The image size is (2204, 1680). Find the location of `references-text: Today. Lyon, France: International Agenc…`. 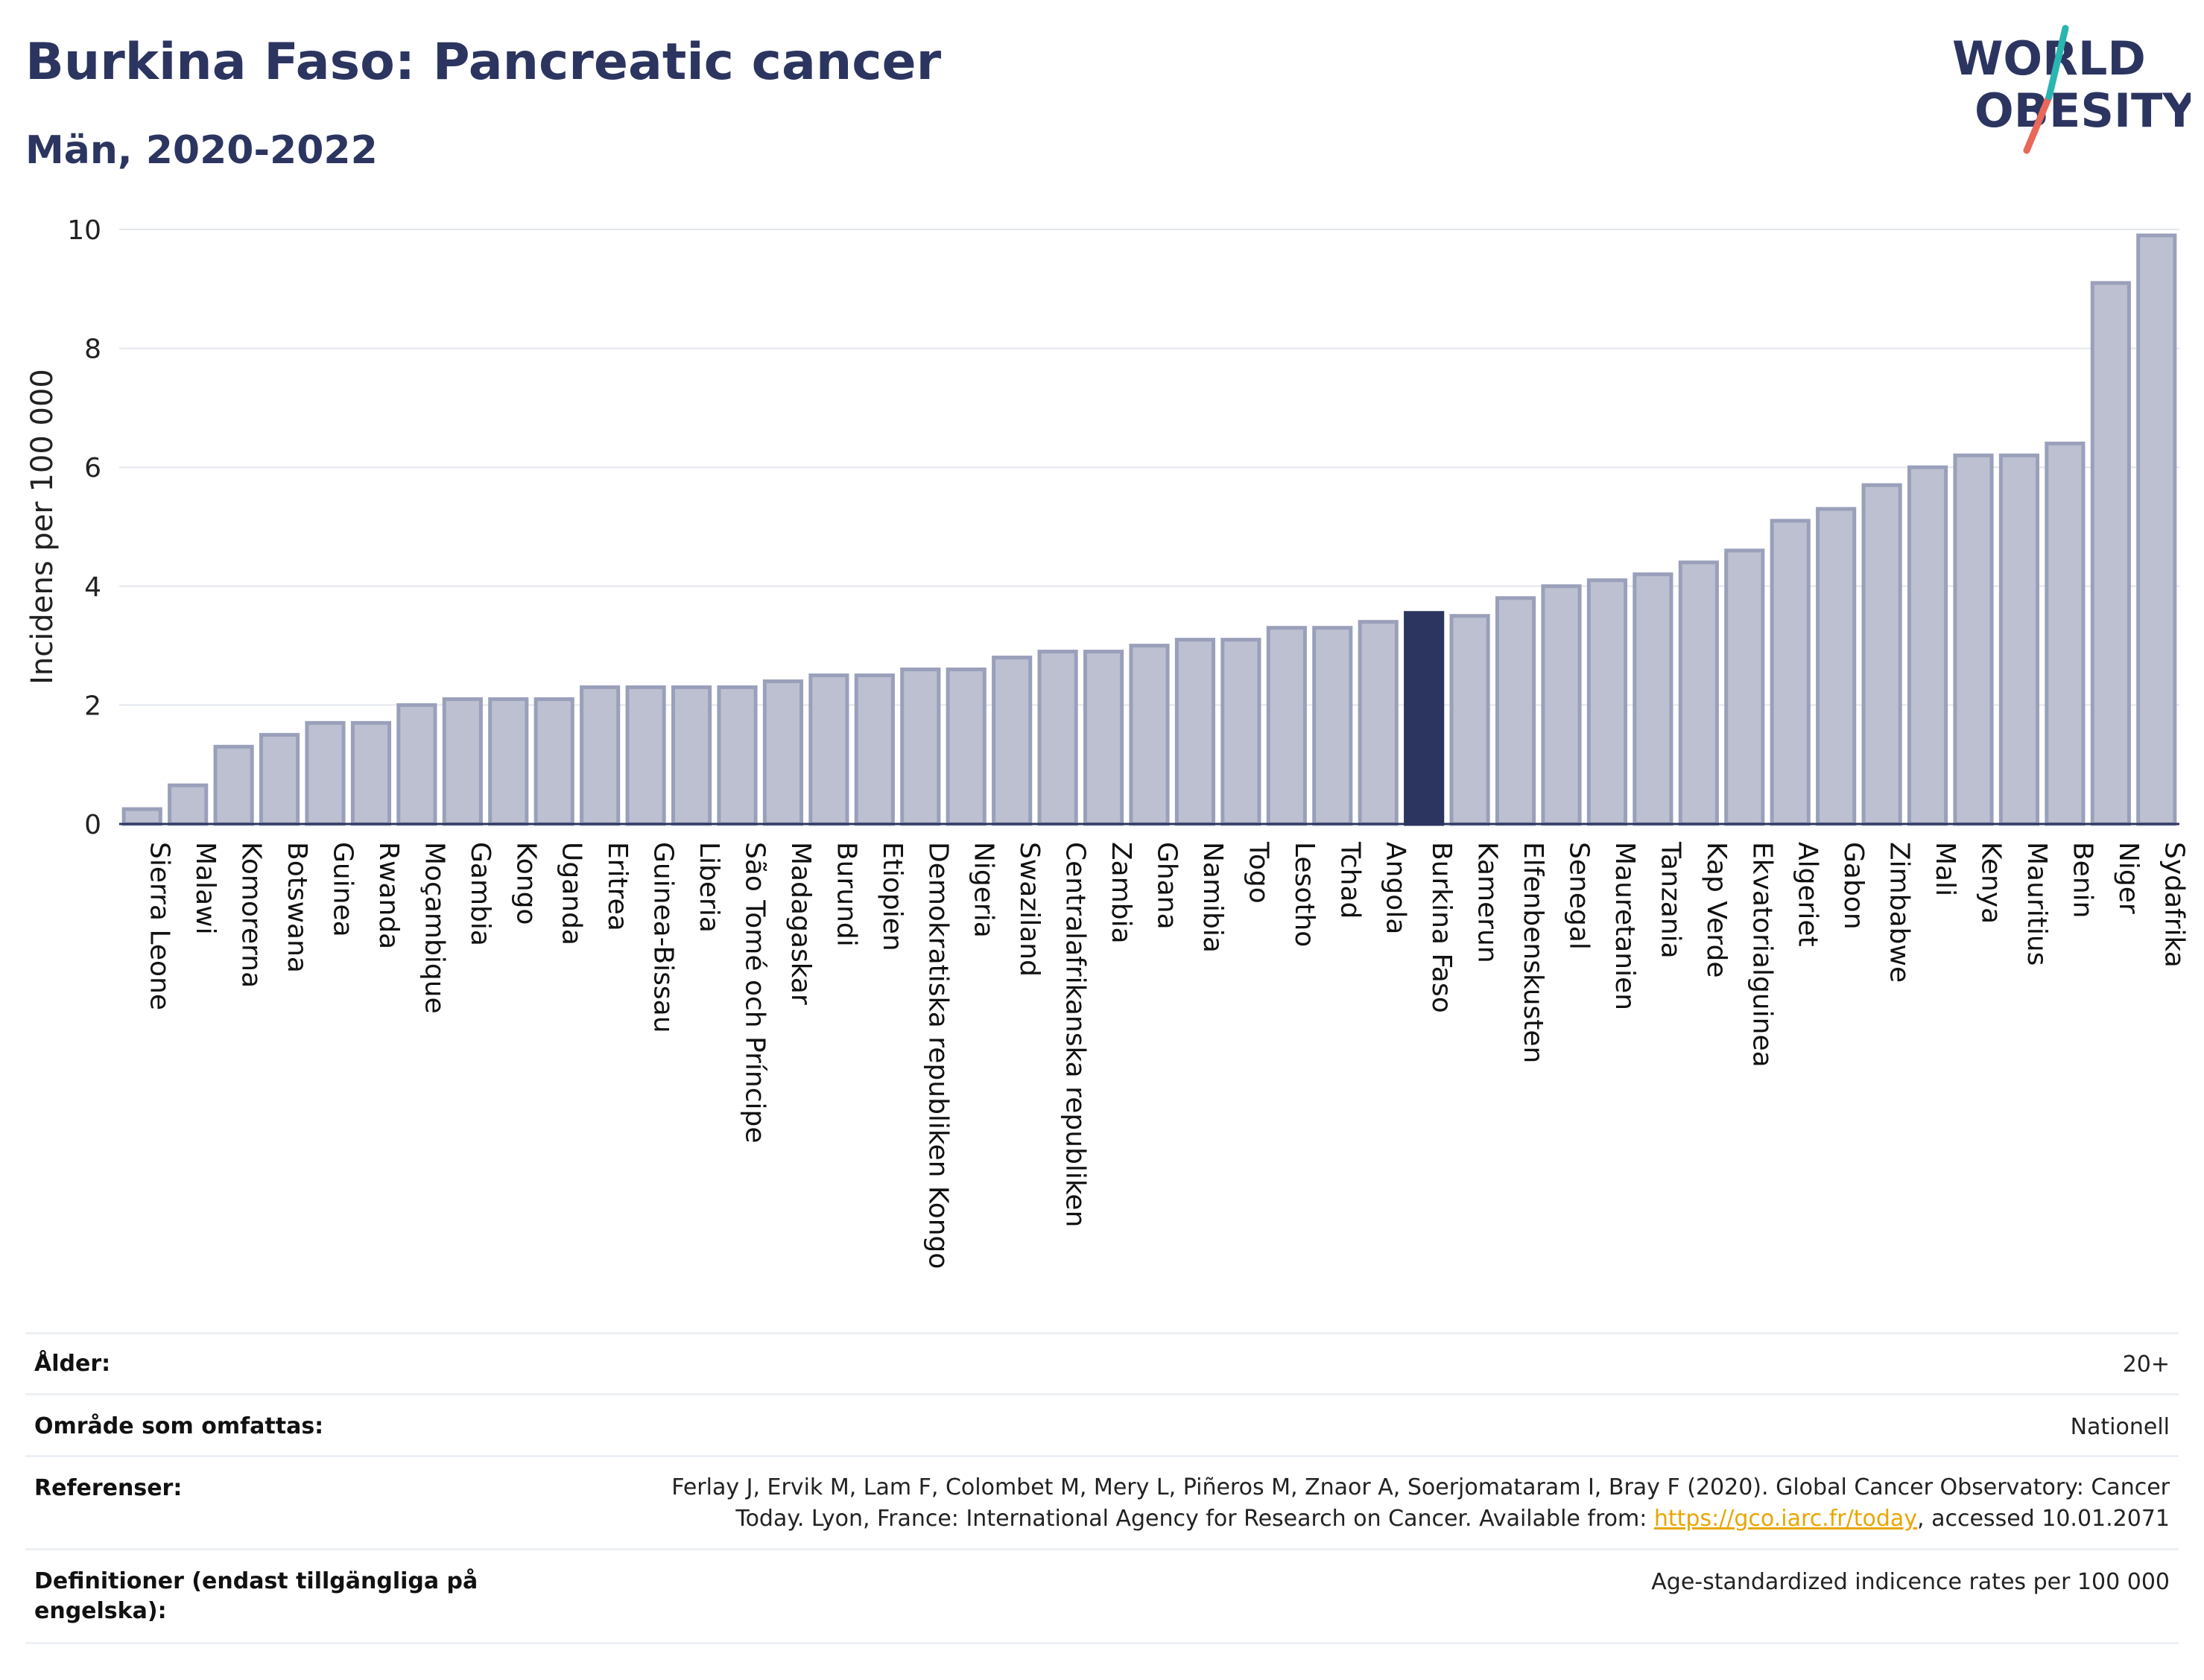

references-text: Today. Lyon, France: International Agenc… is located at coordinates (1194, 1519).